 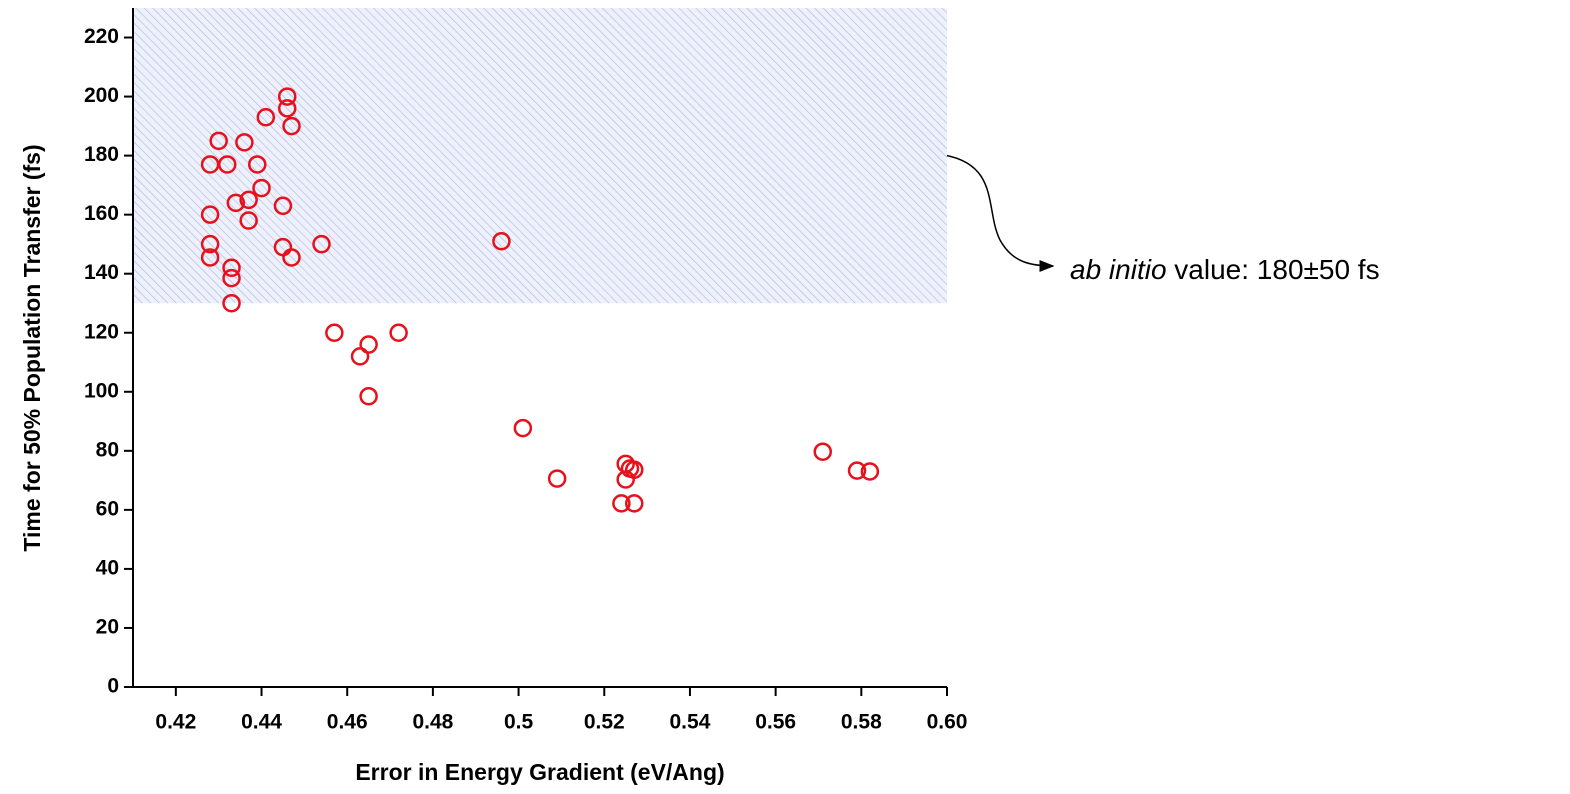 I want to click on y-tick-label: 0, so click(x=113, y=686).